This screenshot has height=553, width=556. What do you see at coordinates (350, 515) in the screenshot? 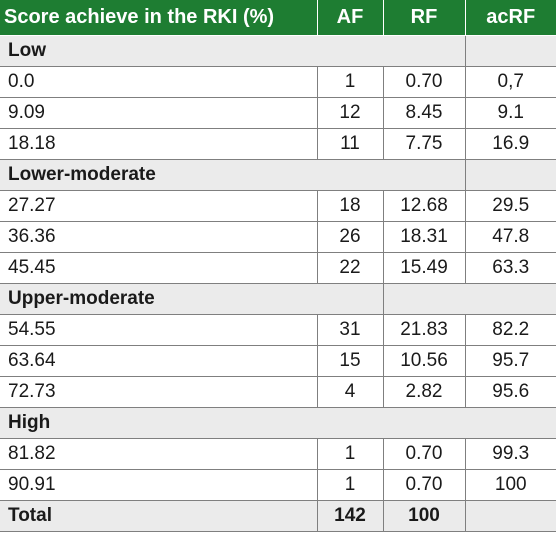
I see `total-af: 142` at bounding box center [350, 515].